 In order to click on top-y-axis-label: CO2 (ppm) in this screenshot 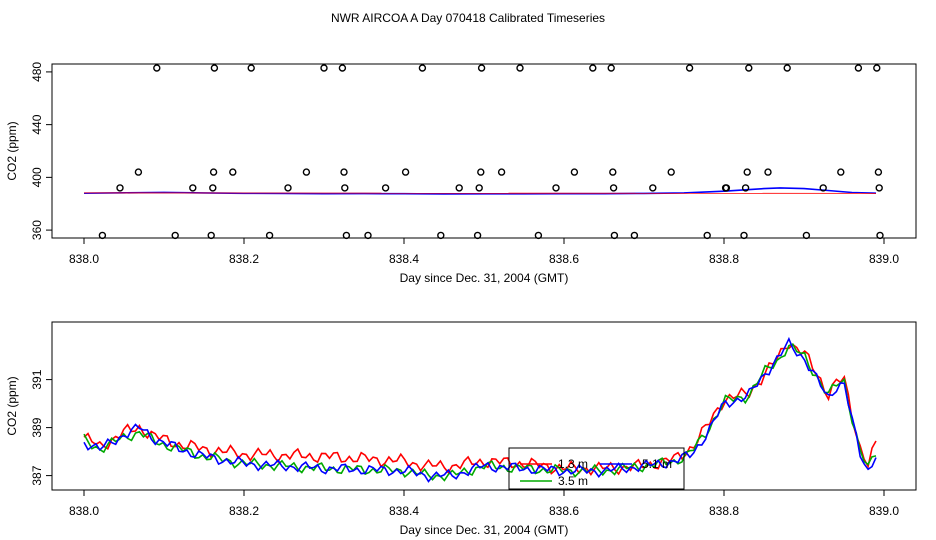, I will do `click(12, 150)`.